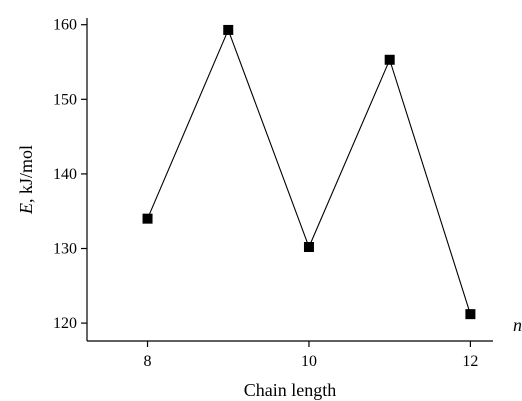 Image resolution: width=522 pixels, height=401 pixels. Describe the element at coordinates (26, 174) in the screenshot. I see `y-axis-title-unit: , kJ/mol` at that location.